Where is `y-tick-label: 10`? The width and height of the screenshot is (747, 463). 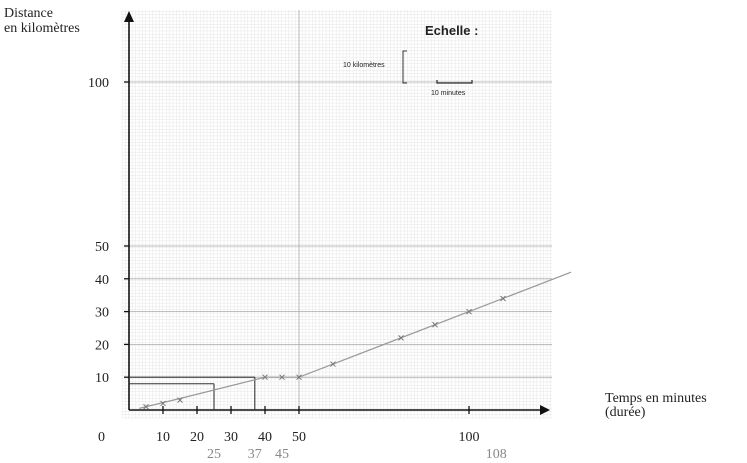 y-tick-label: 10 is located at coordinates (102, 378).